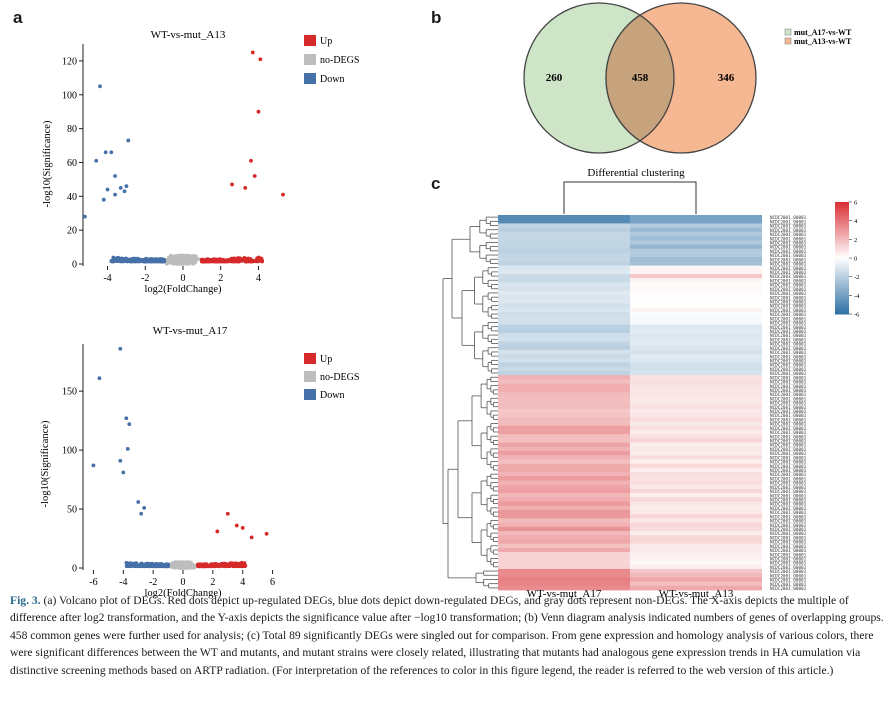 The height and width of the screenshot is (721, 894). What do you see at coordinates (145, 278) in the screenshot?
I see `x-tick-label: -2` at bounding box center [145, 278].